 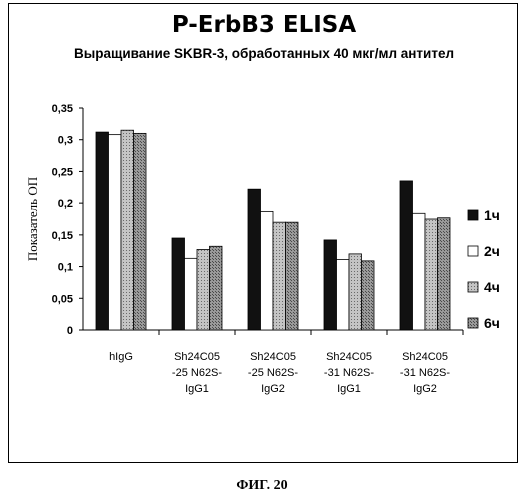 What do you see at coordinates (70, 331) in the screenshot?
I see `y-tick-label: 0` at bounding box center [70, 331].